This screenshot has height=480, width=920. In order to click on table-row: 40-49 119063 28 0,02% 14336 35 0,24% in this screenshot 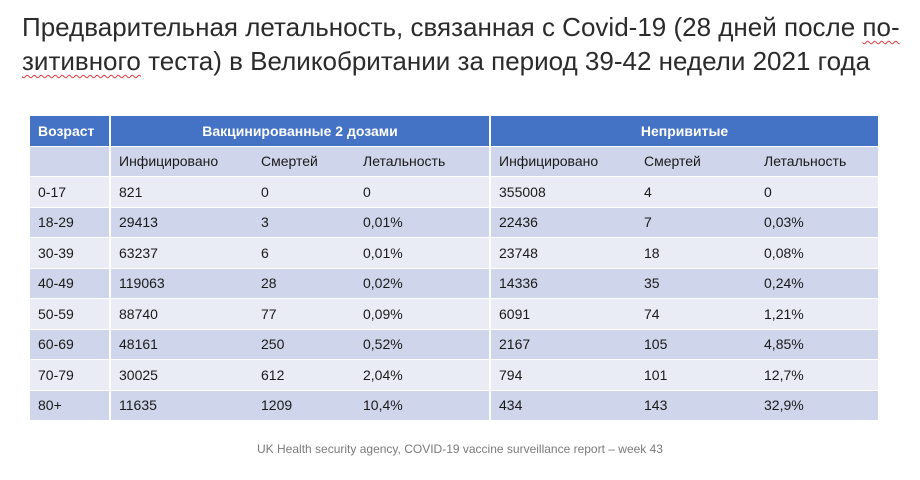, I will do `click(454, 283)`.